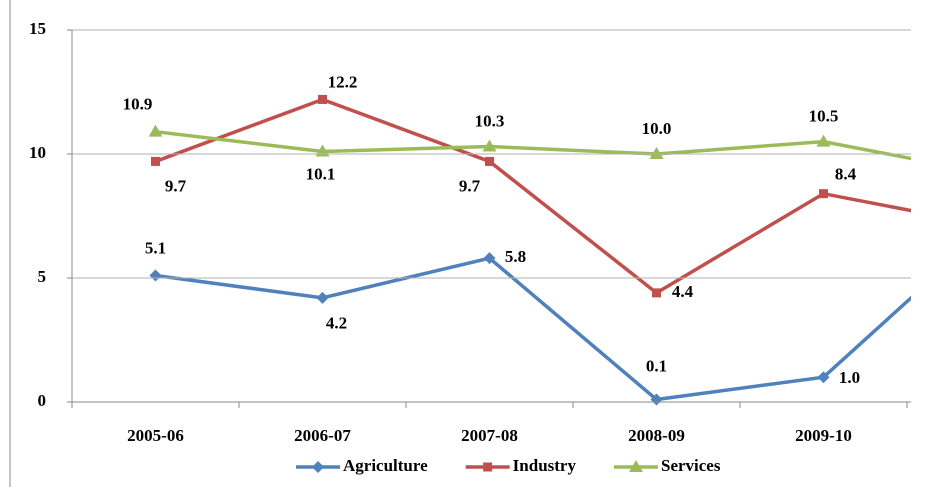  Describe the element at coordinates (322, 435) in the screenshot. I see `x-tick-label: 2006-07` at that location.